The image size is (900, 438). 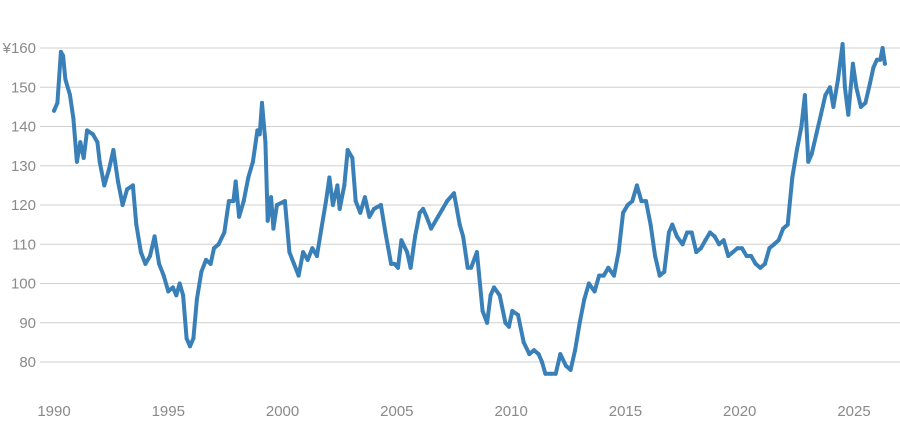 What do you see at coordinates (453, 411) in the screenshot?
I see `x-axis-labels: 1990 1995 2000 2005 2010 2015 2020 2025` at bounding box center [453, 411].